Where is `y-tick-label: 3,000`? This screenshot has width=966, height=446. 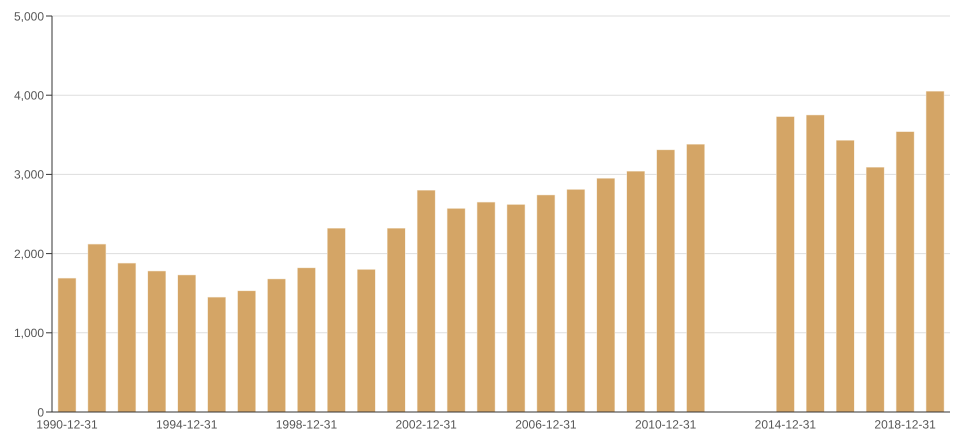
y-tick-label: 3,000 is located at coordinates (29, 175).